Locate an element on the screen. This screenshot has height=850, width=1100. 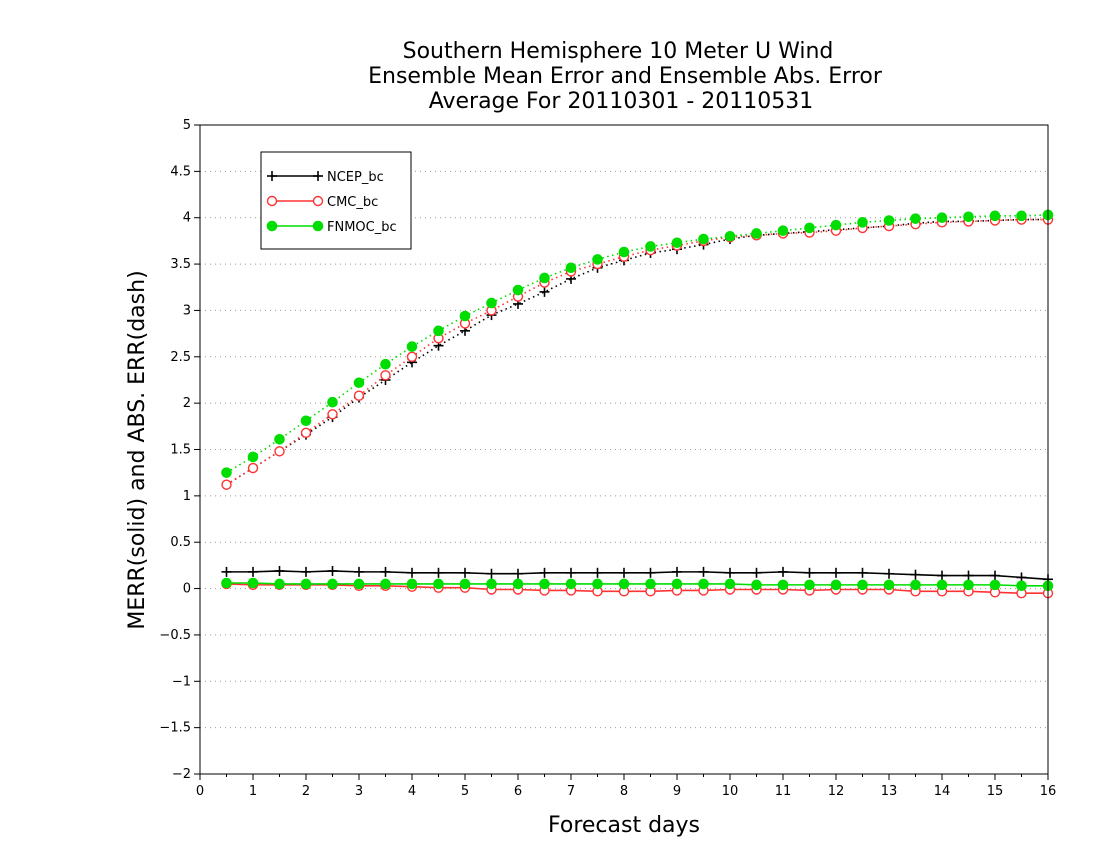
x-tick-label: 14 is located at coordinates (942, 791).